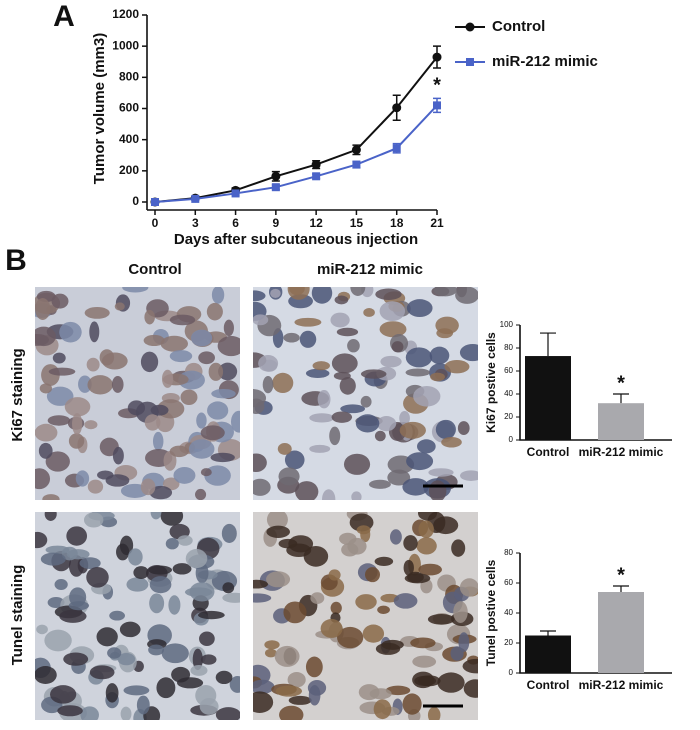 This screenshot has width=700, height=730. Describe the element at coordinates (99, 108) in the screenshot. I see `y-axis-label: Tumor volume (mm3)` at that location.